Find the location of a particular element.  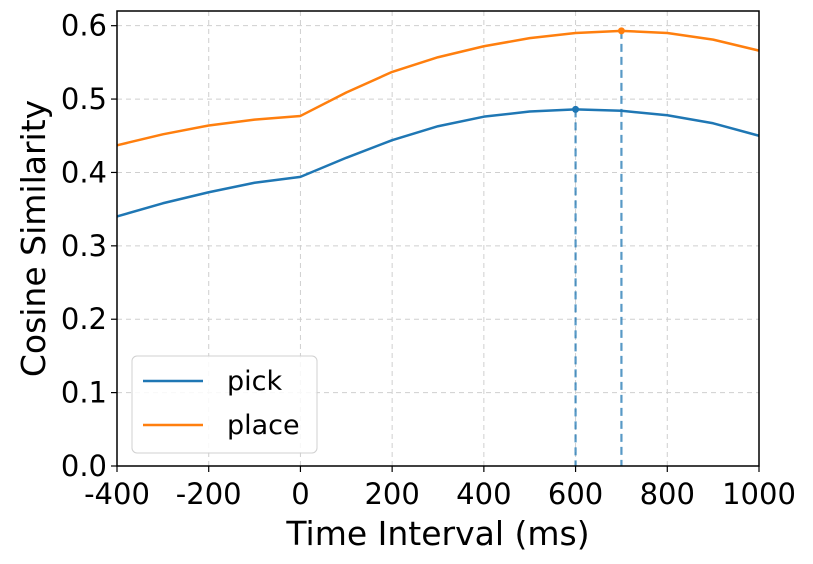

x-tick-label: 800 is located at coordinates (667, 494).